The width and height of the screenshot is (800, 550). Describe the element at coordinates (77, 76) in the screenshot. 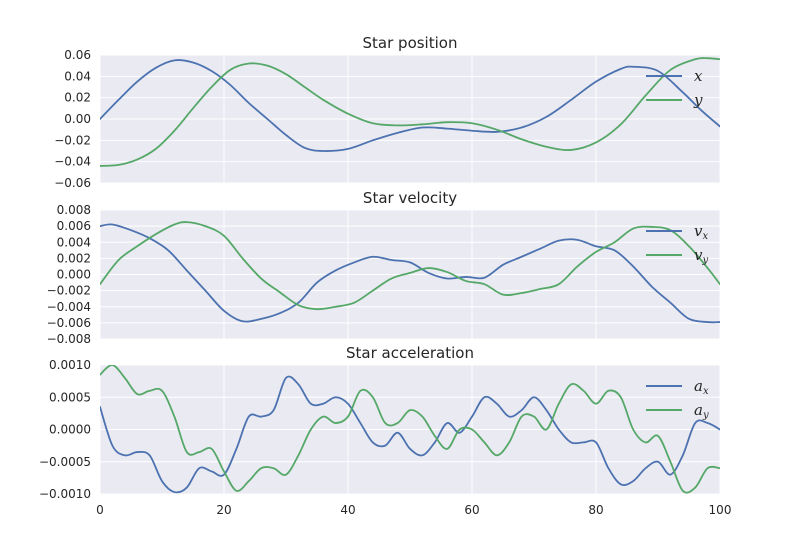

I see `y-tick-label: 0.04` at that location.